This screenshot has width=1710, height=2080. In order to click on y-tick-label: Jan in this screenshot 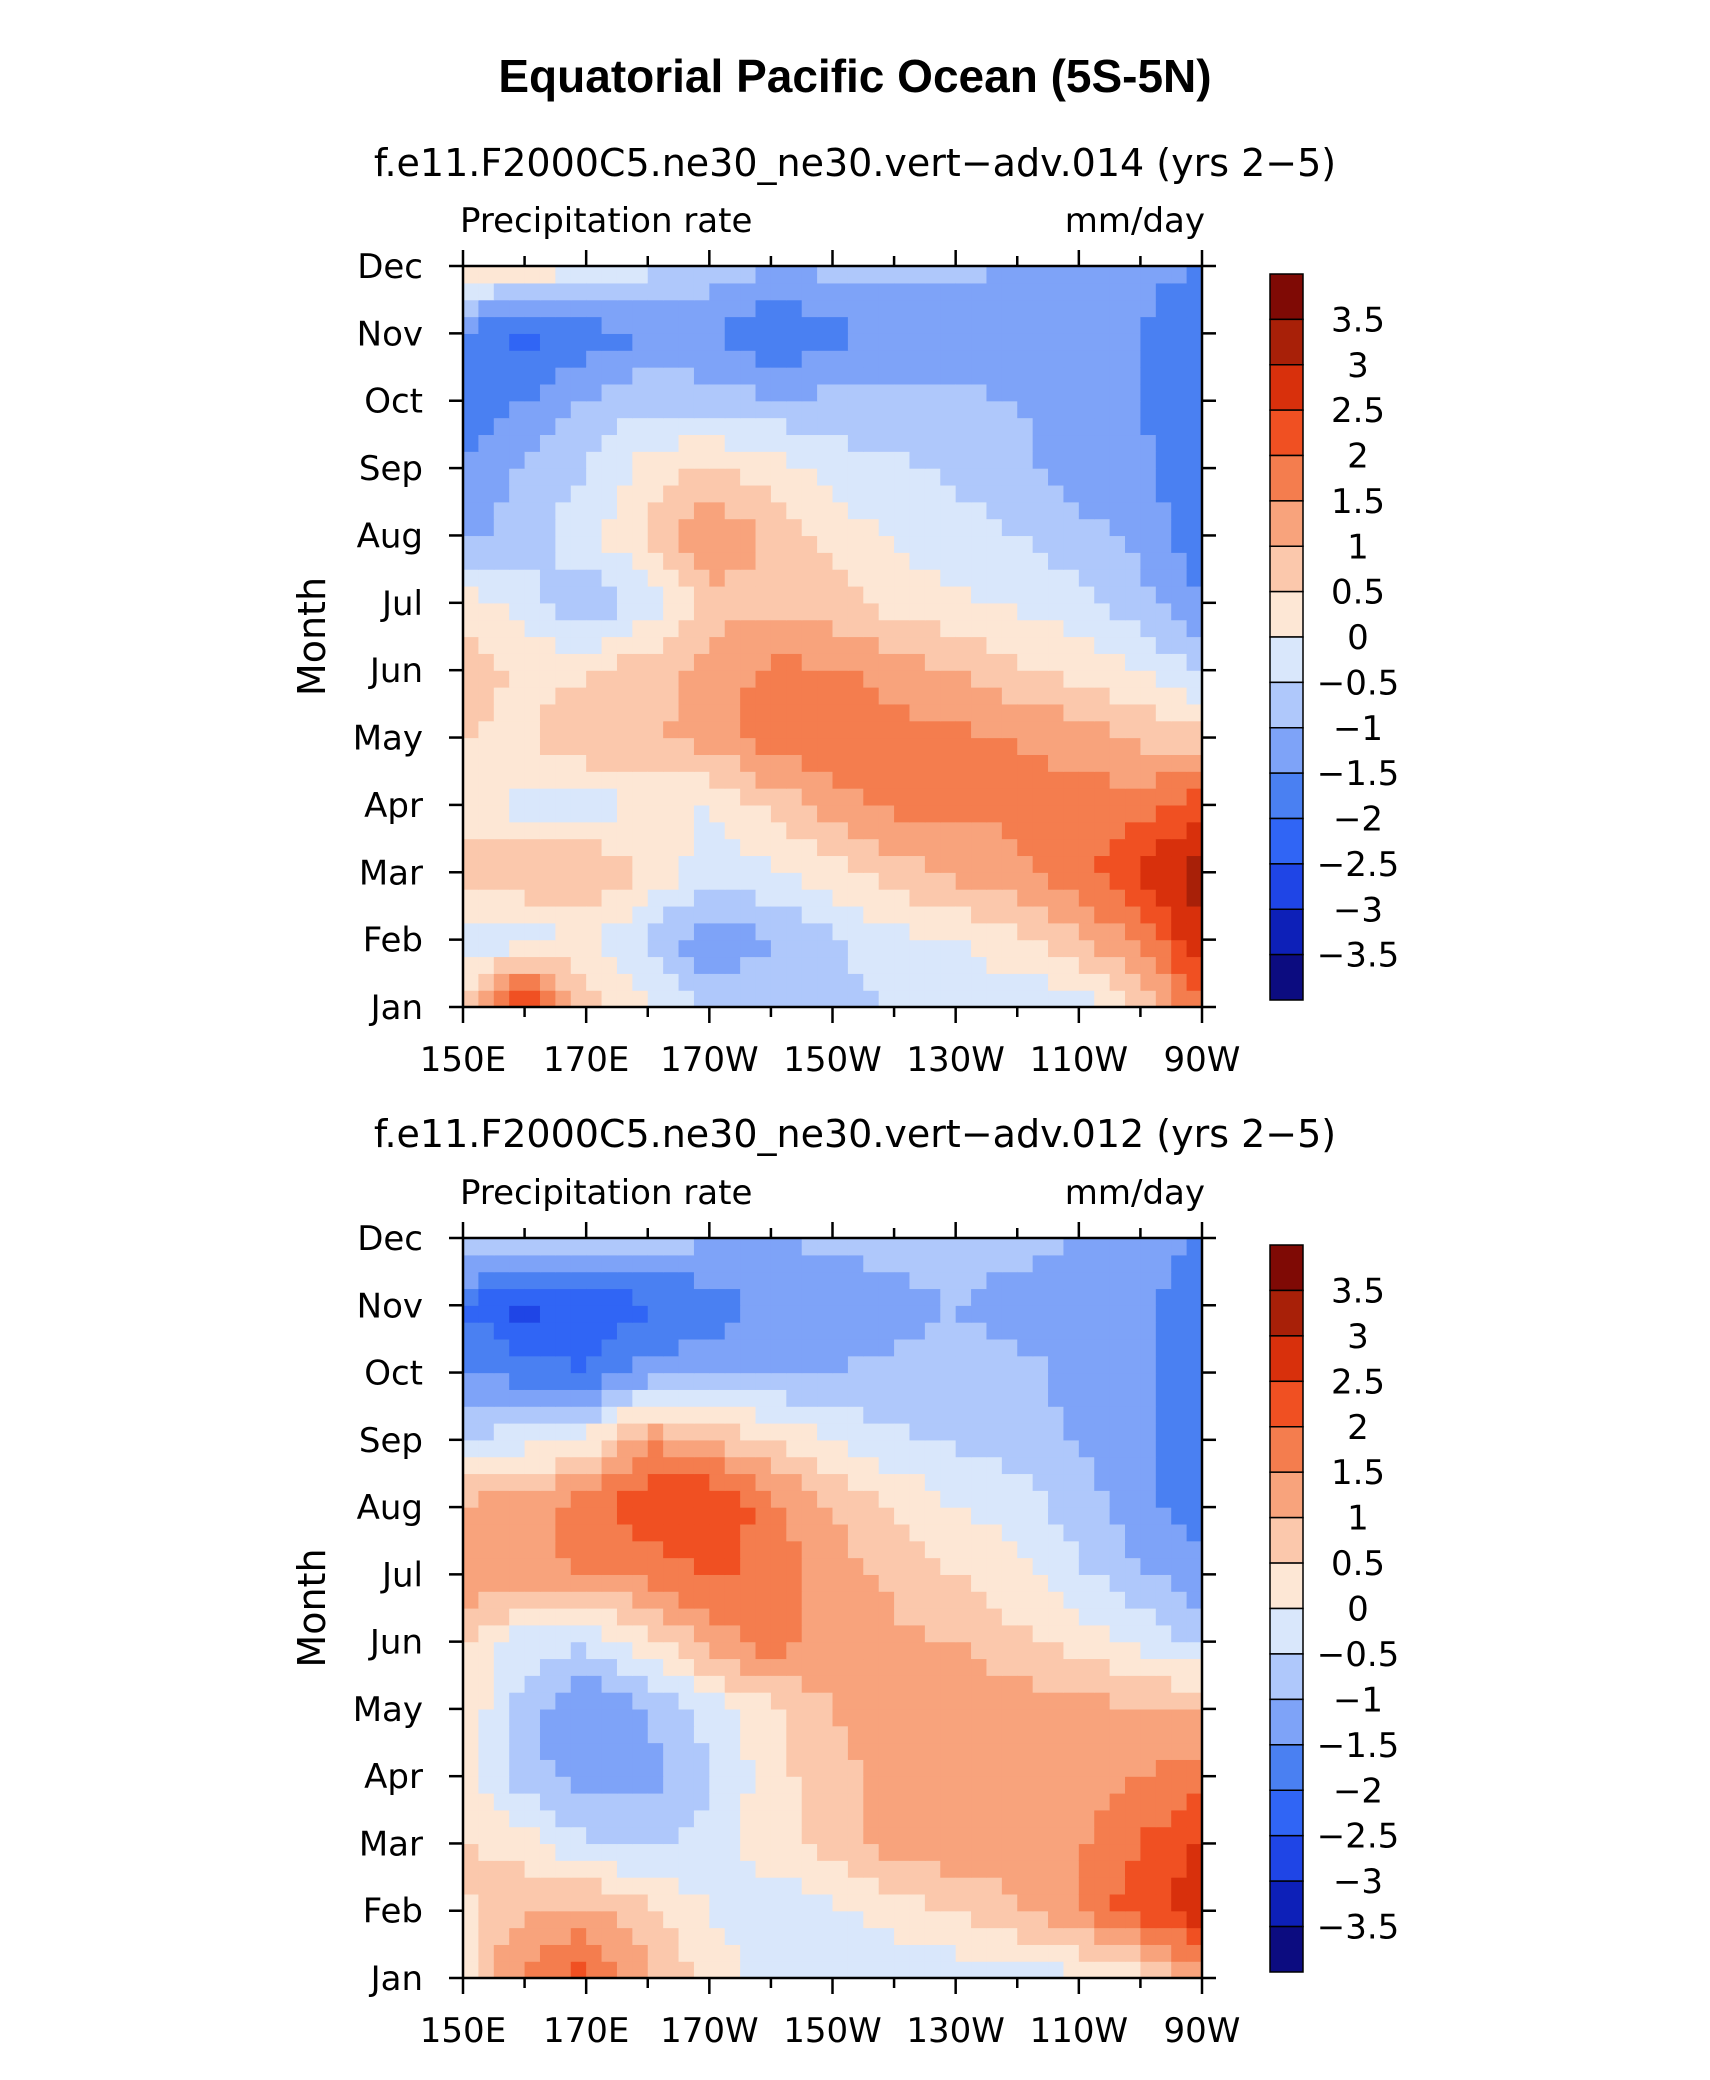, I will do `click(396, 1008)`.